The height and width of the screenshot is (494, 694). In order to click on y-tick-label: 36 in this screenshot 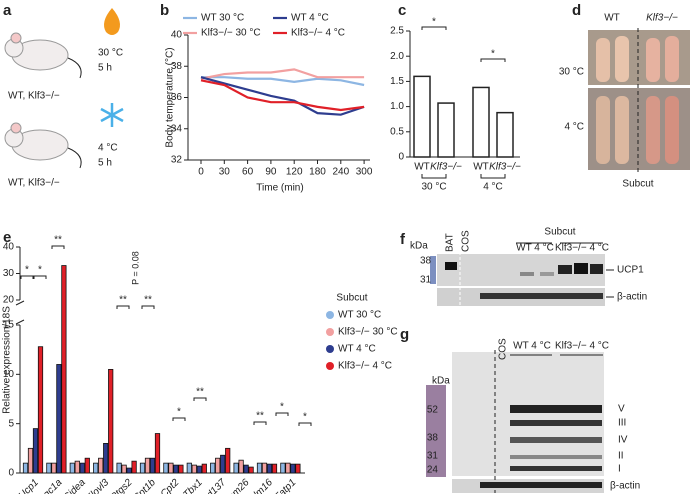, I will do `click(177, 97)`.